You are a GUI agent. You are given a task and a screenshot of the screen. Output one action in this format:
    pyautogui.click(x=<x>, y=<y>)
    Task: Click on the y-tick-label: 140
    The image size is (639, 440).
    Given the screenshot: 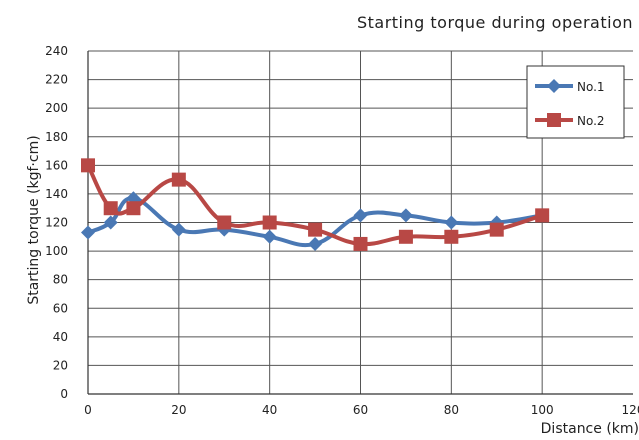 What is the action you would take?
    pyautogui.click(x=56, y=194)
    